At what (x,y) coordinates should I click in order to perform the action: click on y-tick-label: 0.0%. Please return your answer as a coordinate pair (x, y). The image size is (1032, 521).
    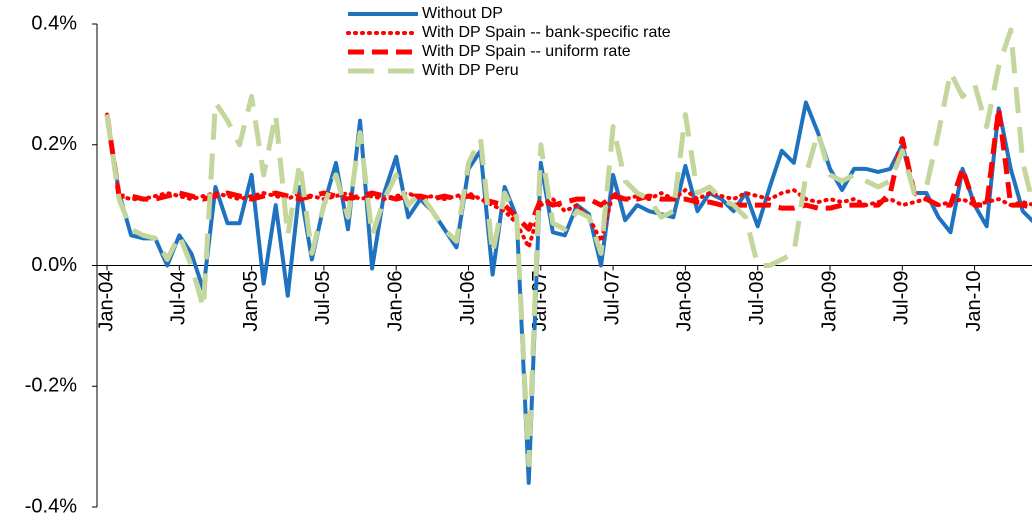
    Looking at the image, I should click on (54, 265).